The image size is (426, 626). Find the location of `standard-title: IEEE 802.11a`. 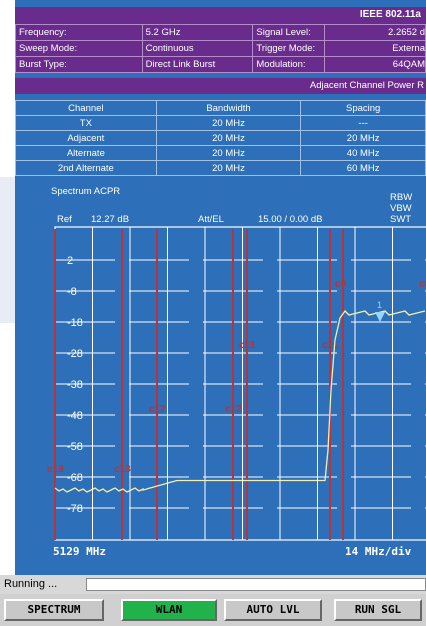

standard-title: IEEE 802.11a is located at coordinates (390, 14).